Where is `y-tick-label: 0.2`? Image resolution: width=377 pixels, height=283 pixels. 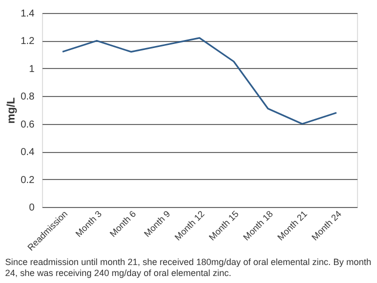
y-tick-label: 0.2 is located at coordinates (27, 180).